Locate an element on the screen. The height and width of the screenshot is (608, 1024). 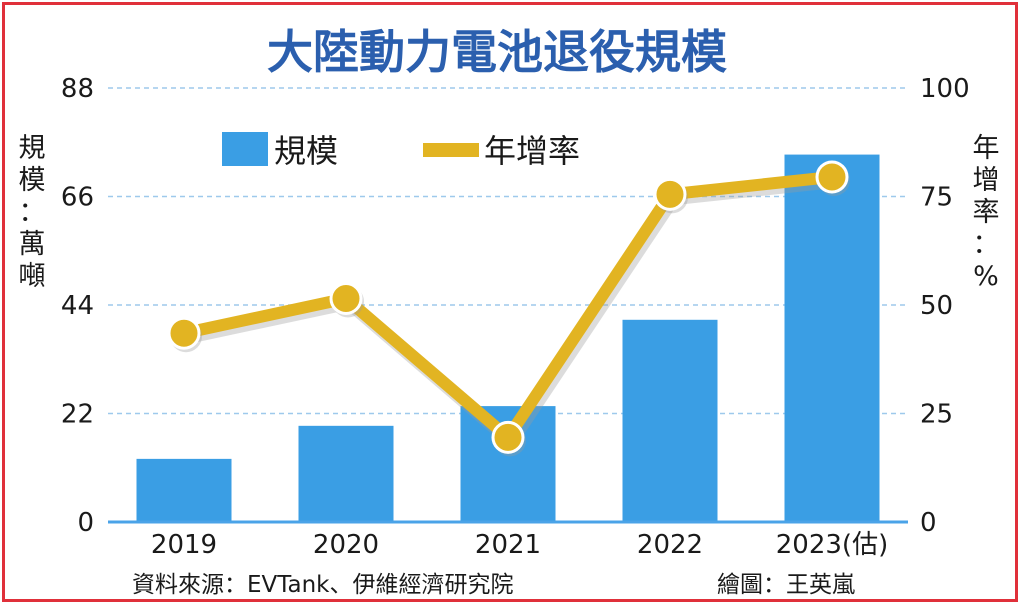
chart-title: 大陸動力電池退役規模 is located at coordinates (497, 52).